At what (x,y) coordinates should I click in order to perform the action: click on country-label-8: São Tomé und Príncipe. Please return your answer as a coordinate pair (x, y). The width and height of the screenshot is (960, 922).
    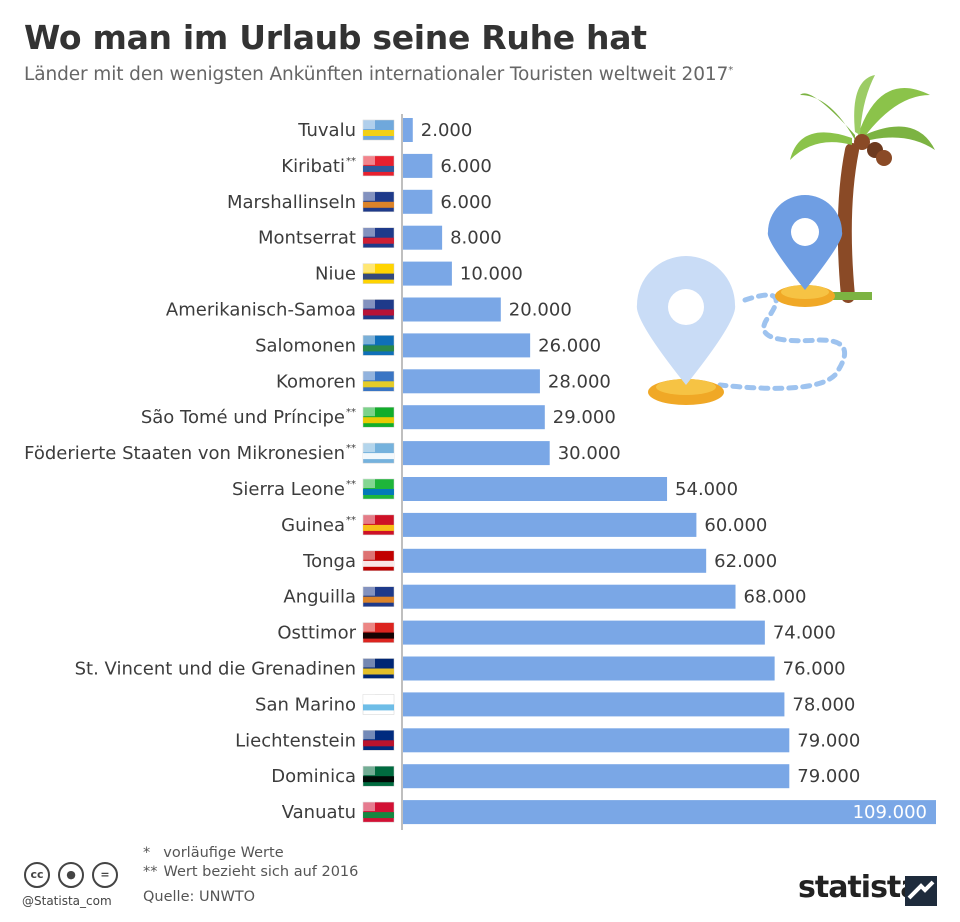
    Looking at the image, I should click on (243, 417).